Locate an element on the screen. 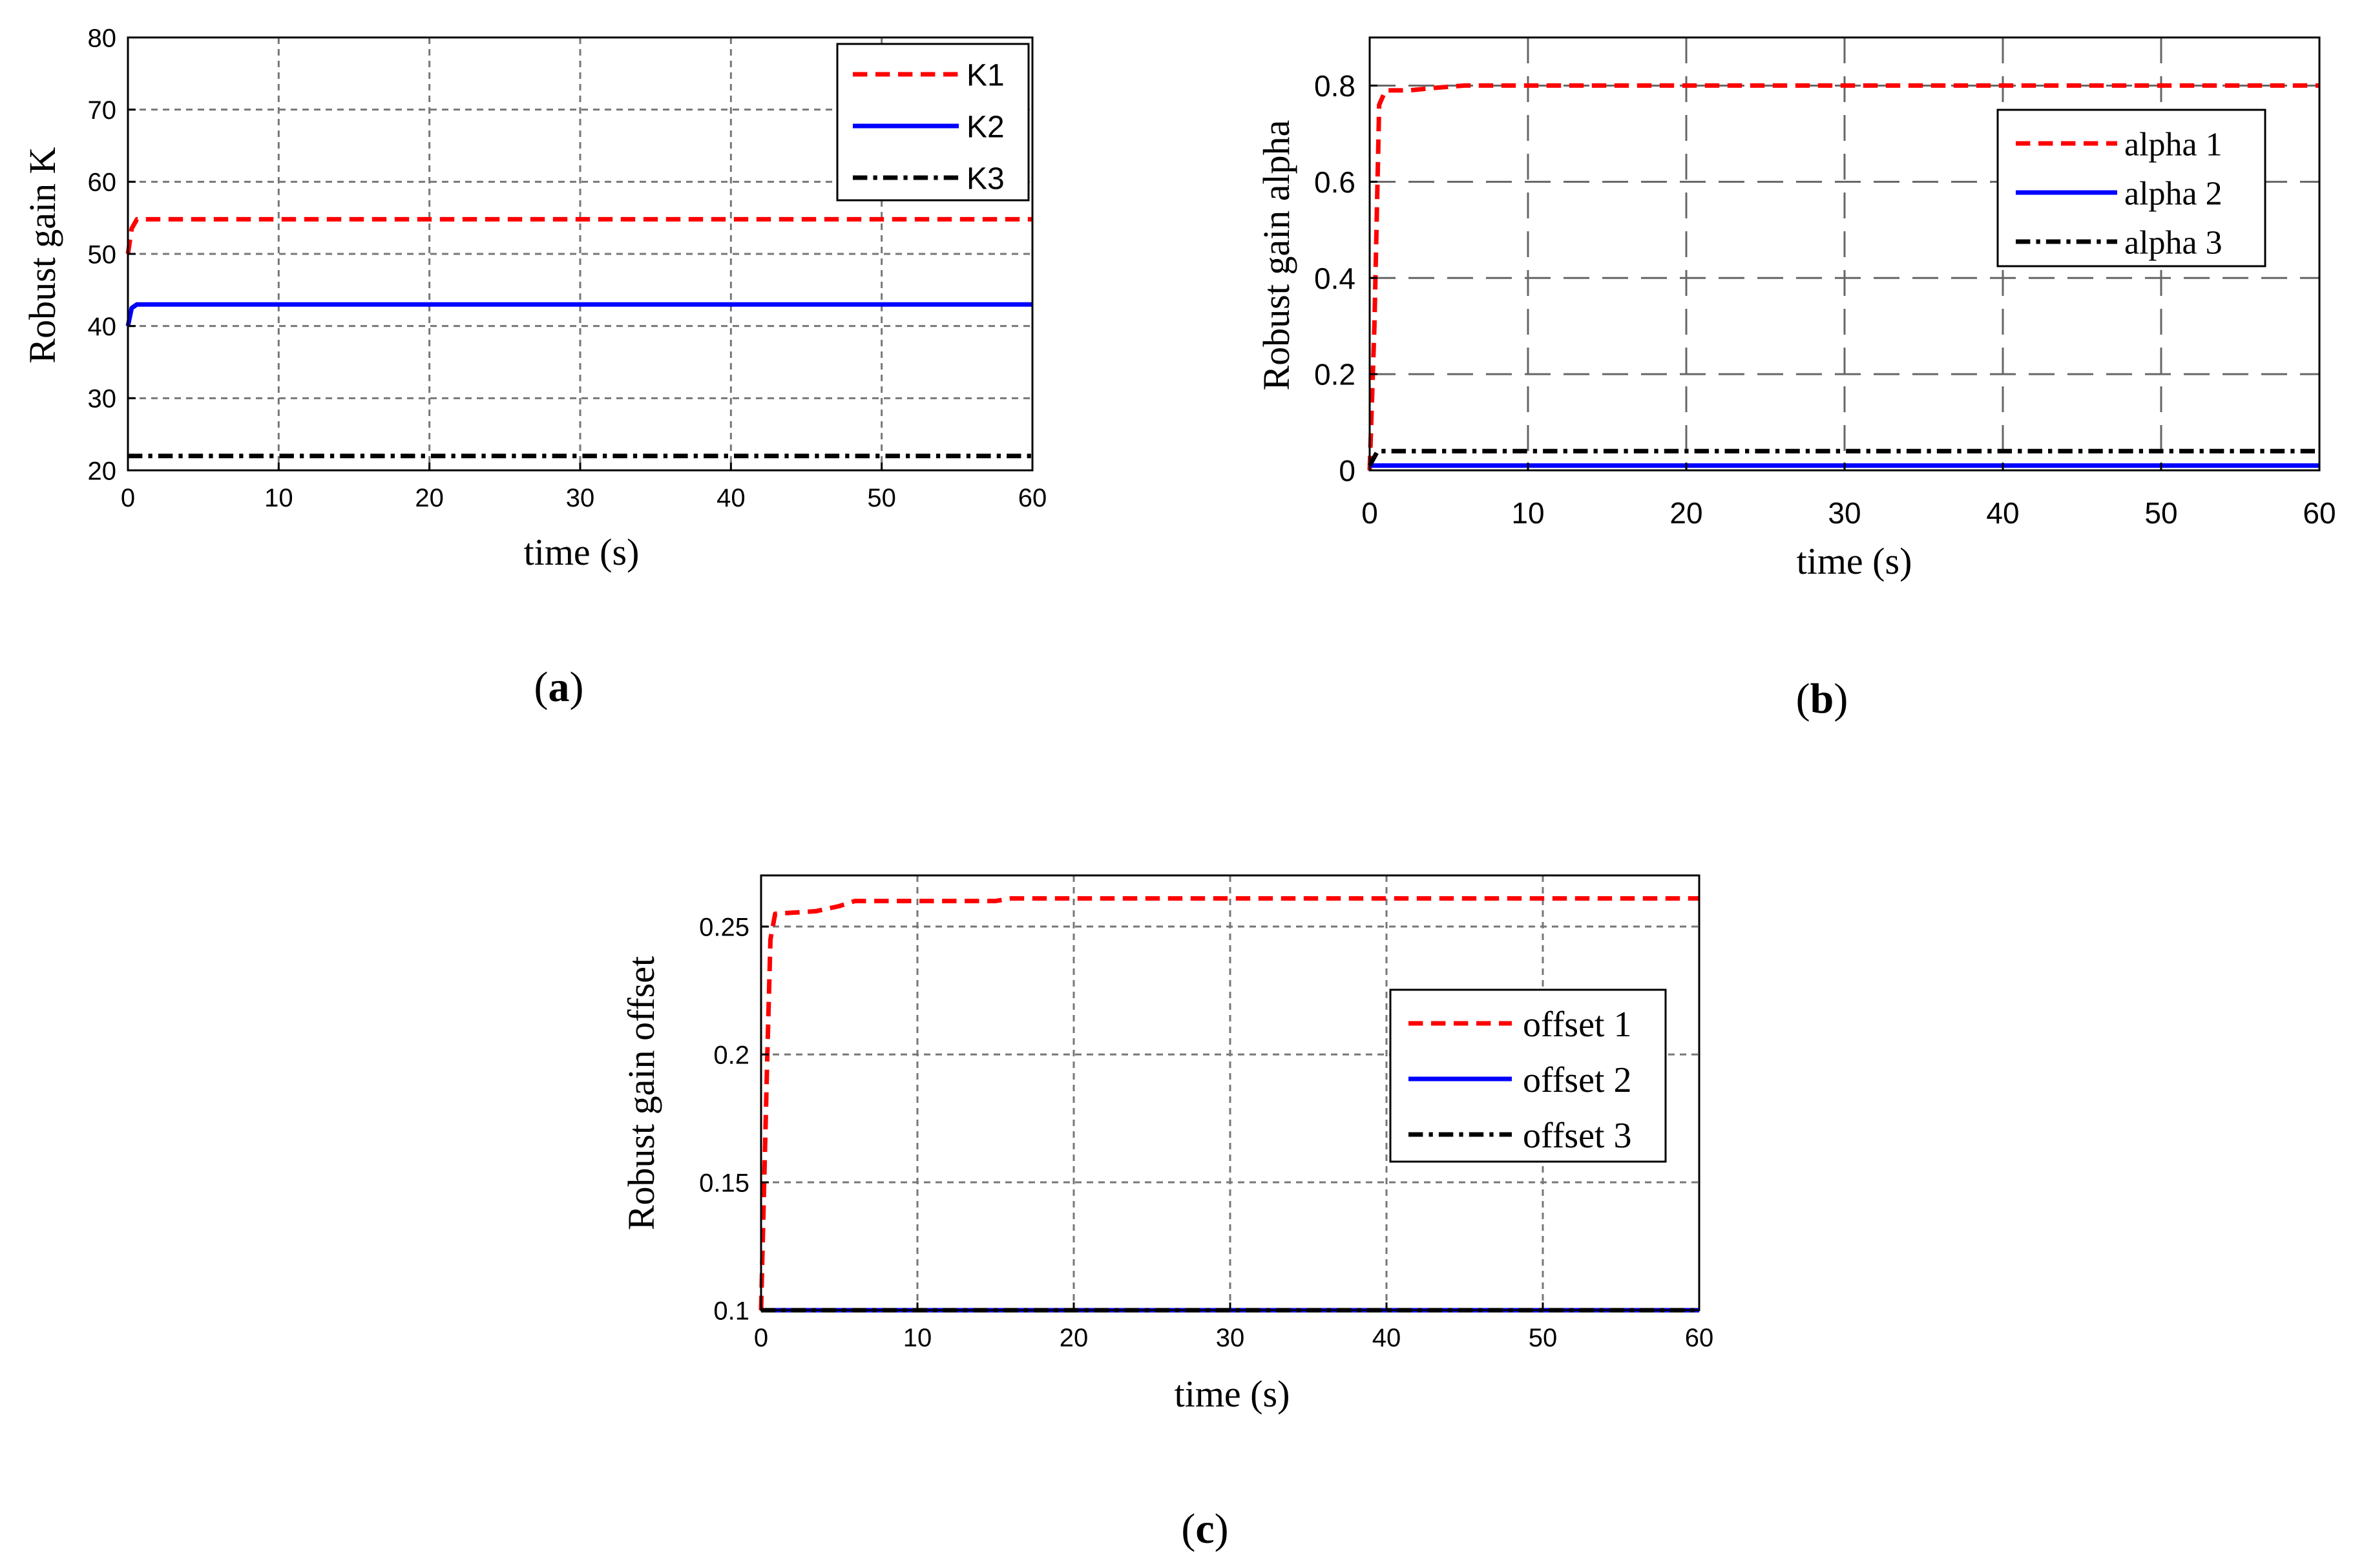 Image resolution: width=2364 pixels, height=1568 pixels. y-tick-label: 0.6 is located at coordinates (1334, 182).